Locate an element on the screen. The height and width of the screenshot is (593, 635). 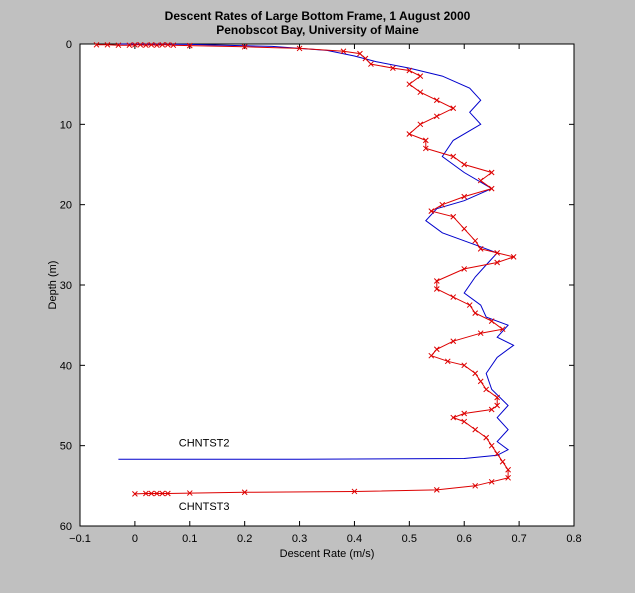
annotation-chntst3: CHNTST3 is located at coordinates (204, 507).